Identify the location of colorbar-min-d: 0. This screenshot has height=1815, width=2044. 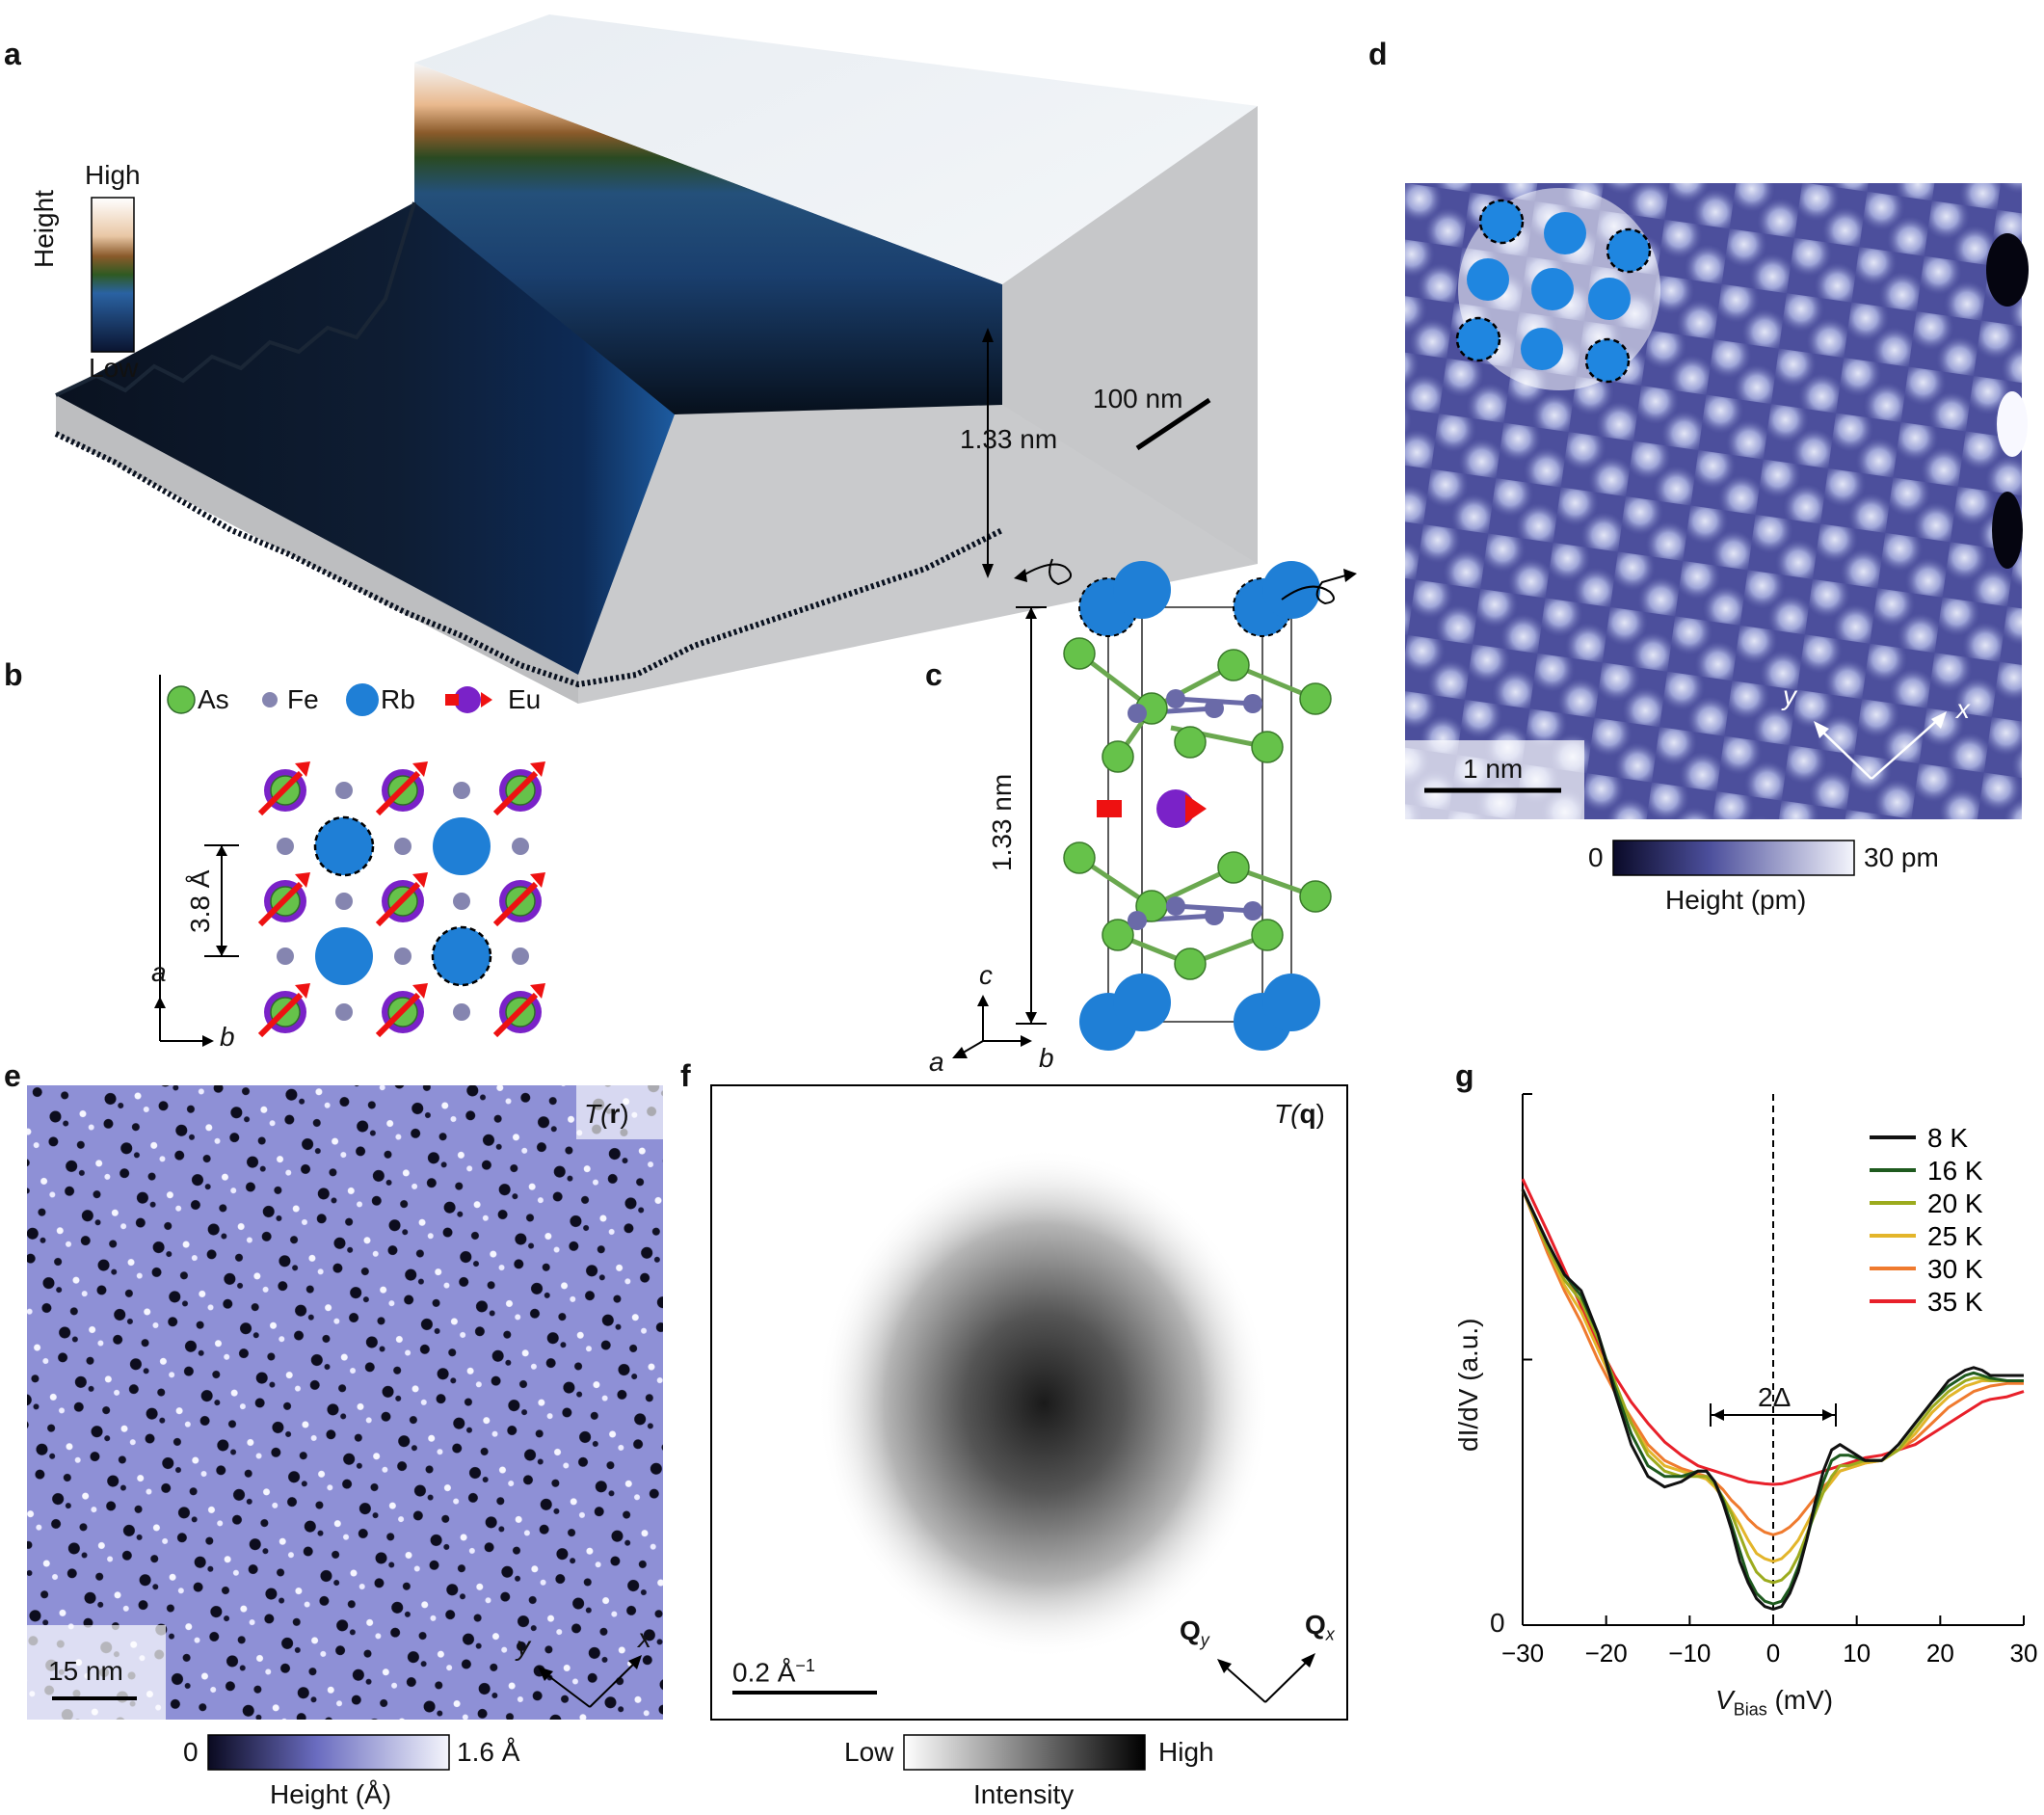
(1596, 857).